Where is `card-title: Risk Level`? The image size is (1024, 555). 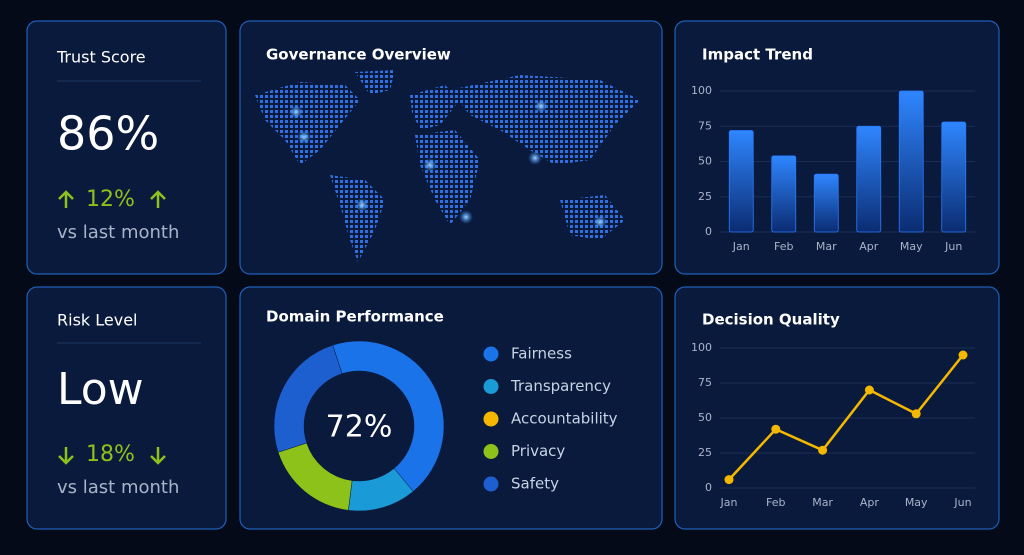 card-title: Risk Level is located at coordinates (97, 320).